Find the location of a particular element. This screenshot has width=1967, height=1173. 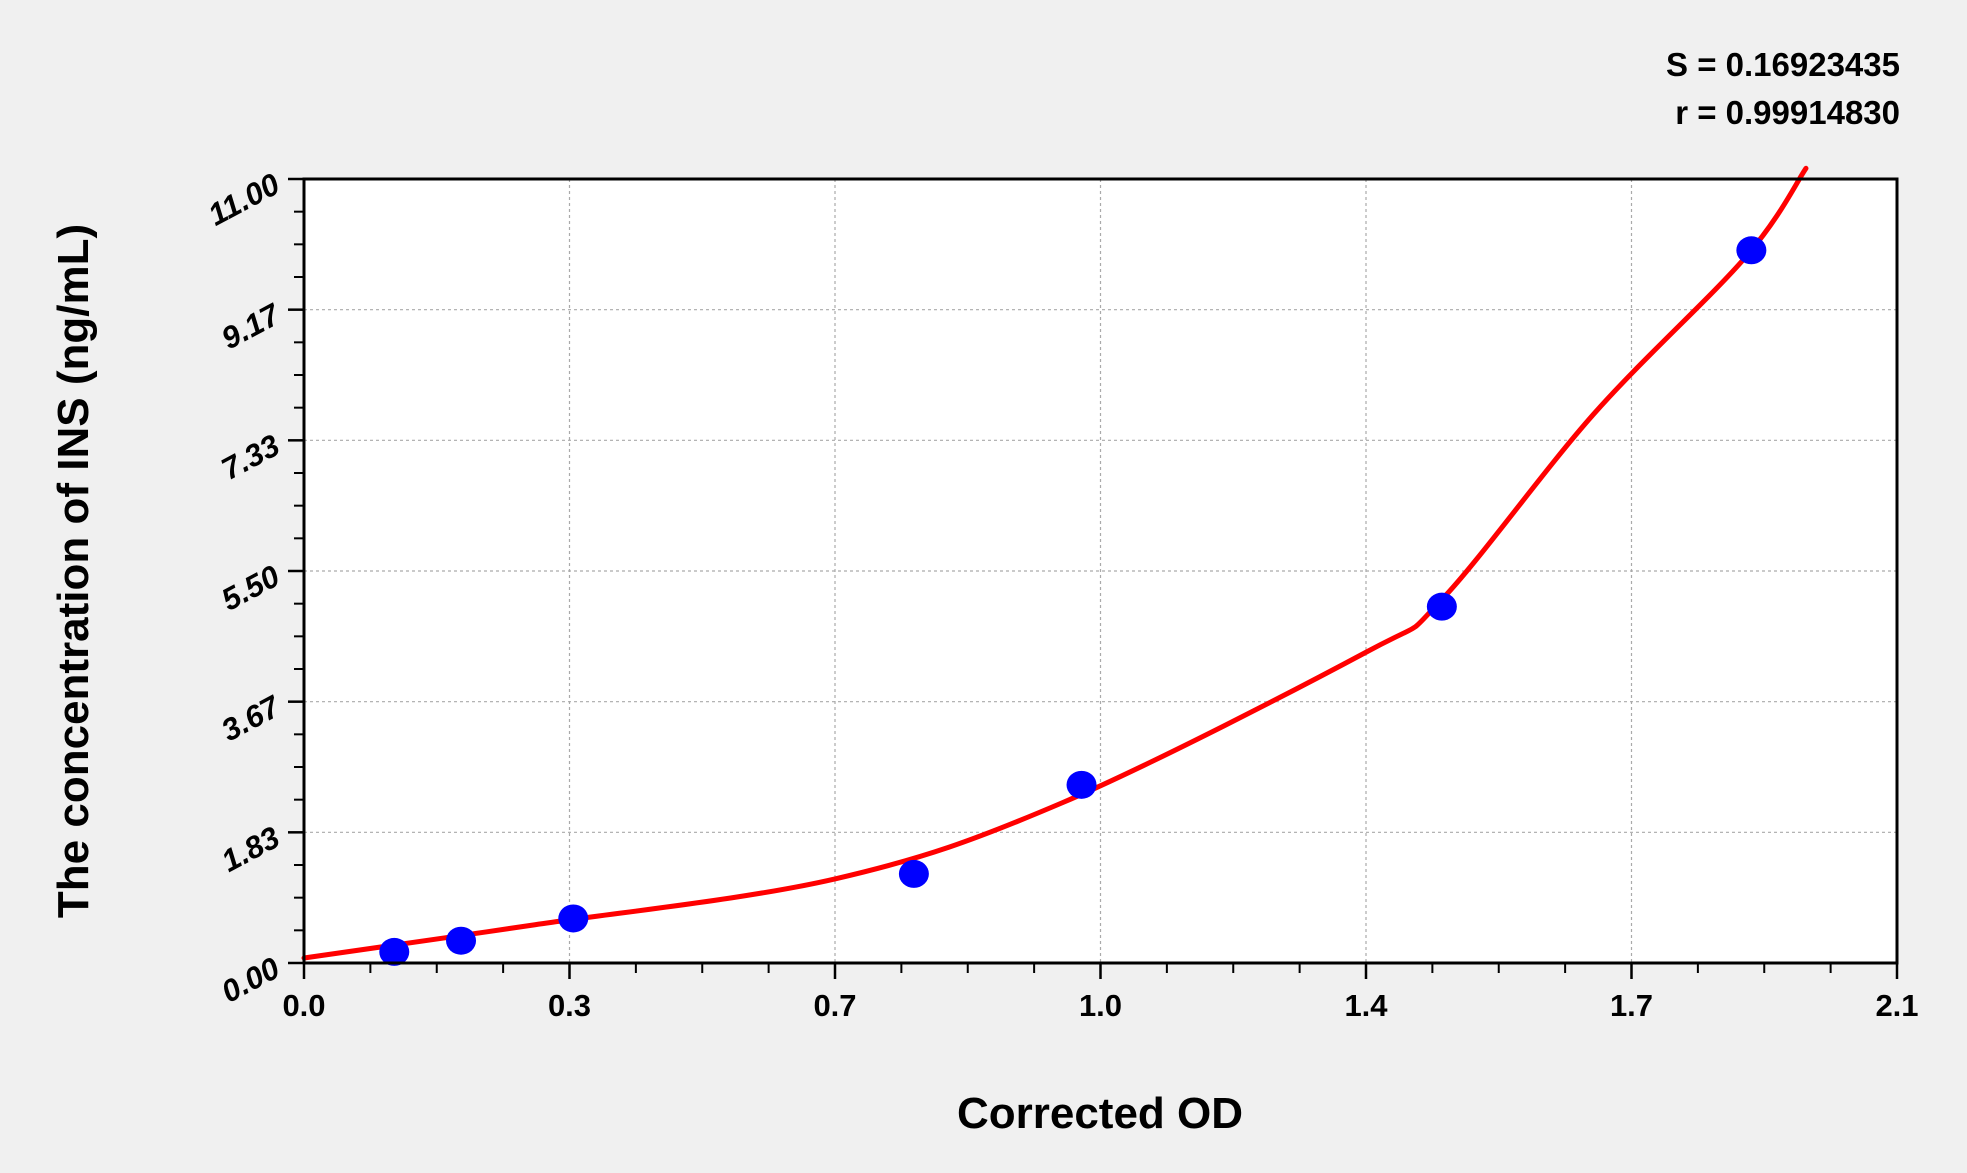

s-statistic: S = 0.16923435 is located at coordinates (1783, 64).